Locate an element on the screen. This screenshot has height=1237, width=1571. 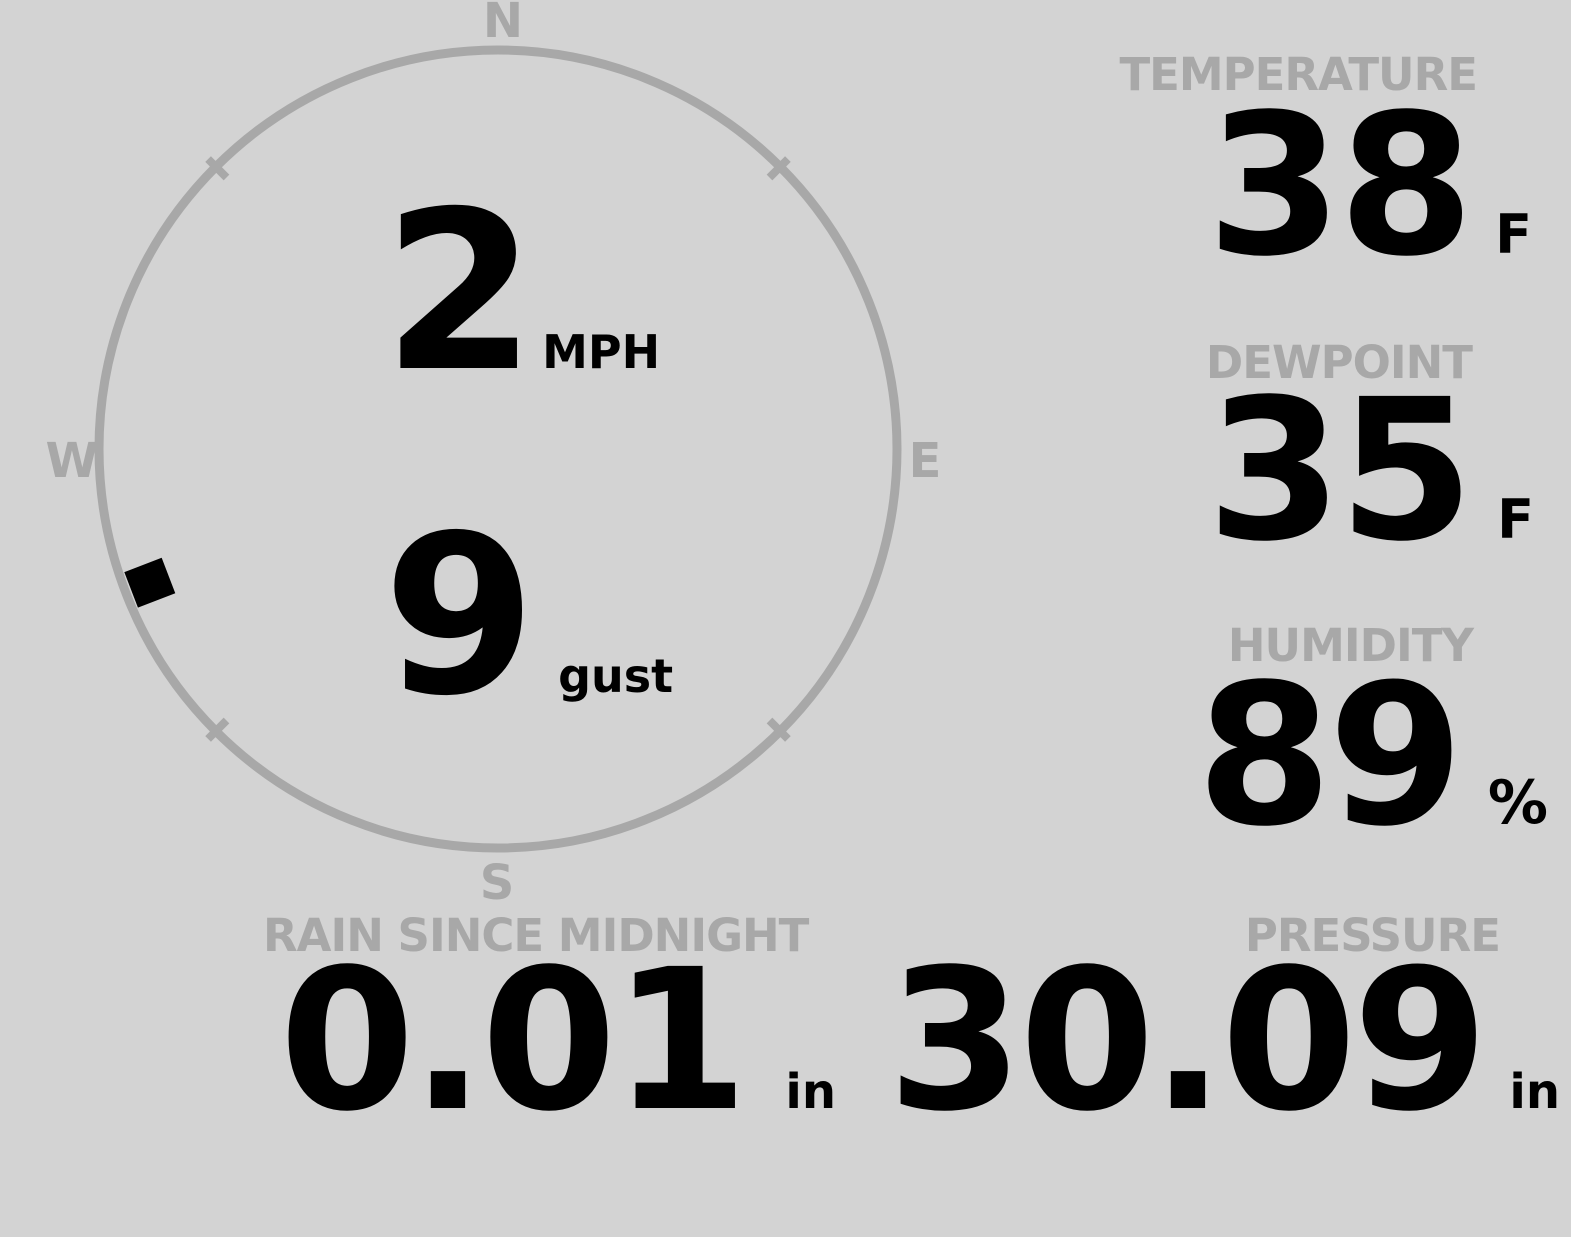
compass-label-south: S is located at coordinates (497, 883).